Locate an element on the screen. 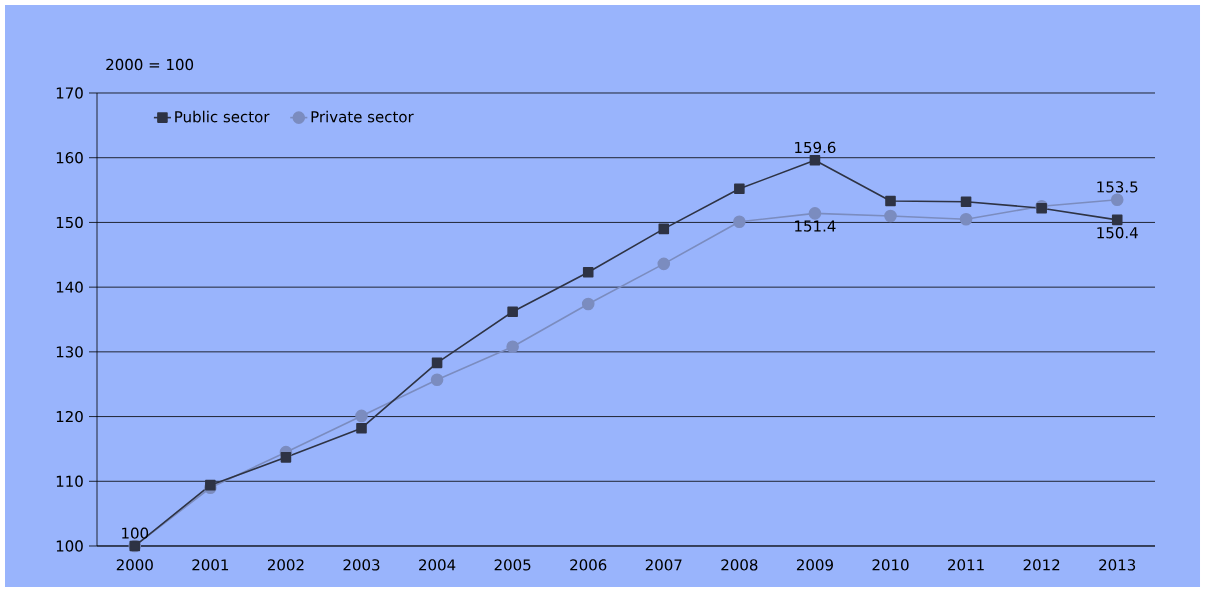  y-tick-label: 140 is located at coordinates (69, 287).